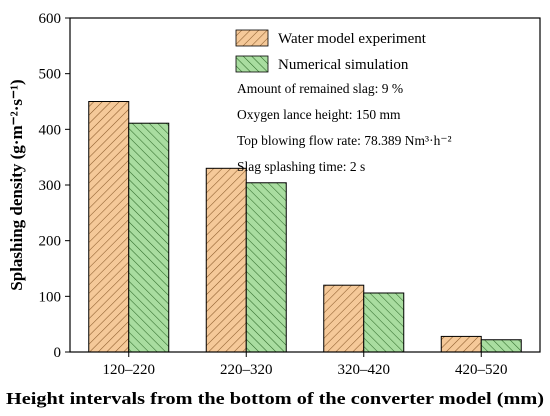  Describe the element at coordinates (50, 297) in the screenshot. I see `y-tick-label: 100` at that location.